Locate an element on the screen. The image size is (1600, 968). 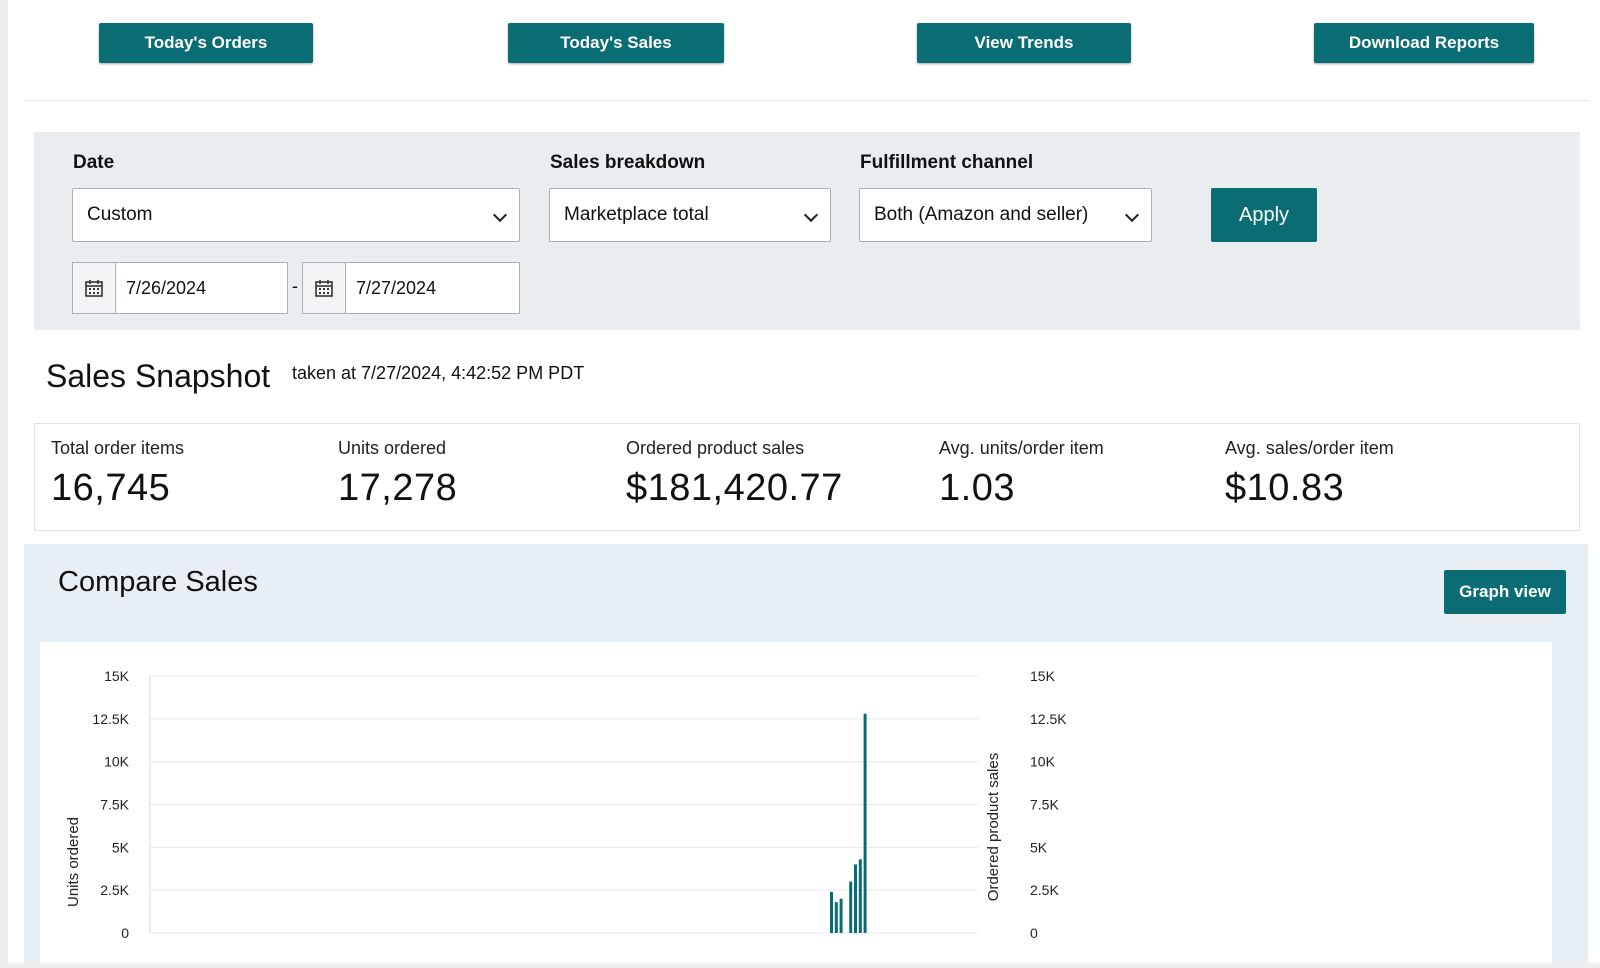
metric-avg-sales-per-order-item: Avg. sales/order item $10.83 is located at coordinates (1309, 474).